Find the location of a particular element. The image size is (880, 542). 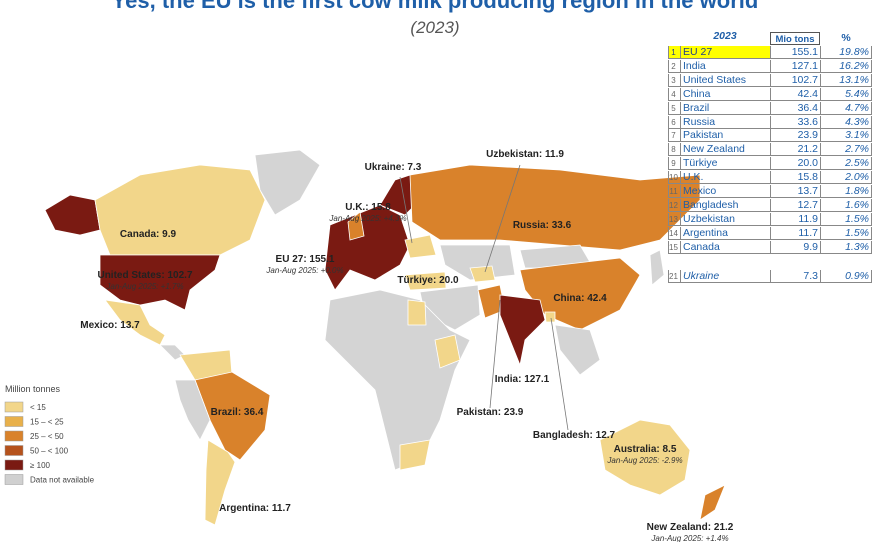

table-cell: 1 is located at coordinates (674, 52).